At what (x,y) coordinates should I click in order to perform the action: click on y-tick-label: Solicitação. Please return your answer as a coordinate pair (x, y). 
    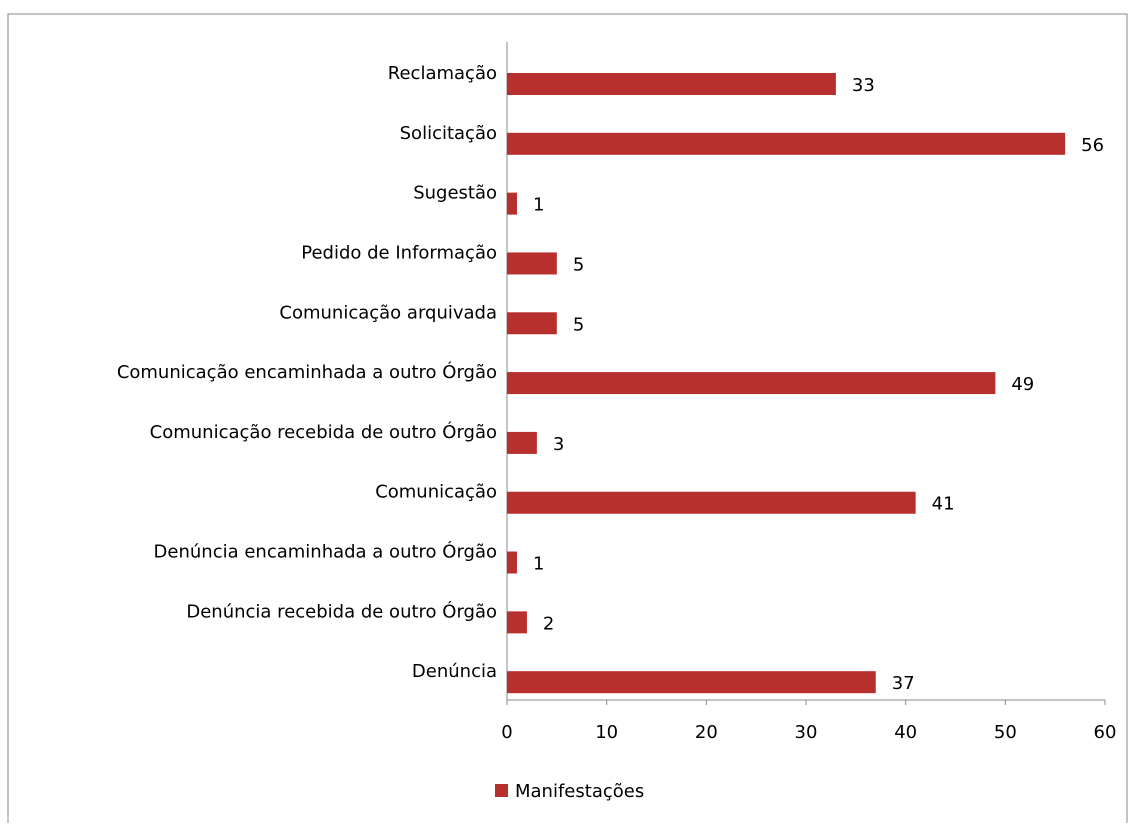
    Looking at the image, I should click on (448, 133).